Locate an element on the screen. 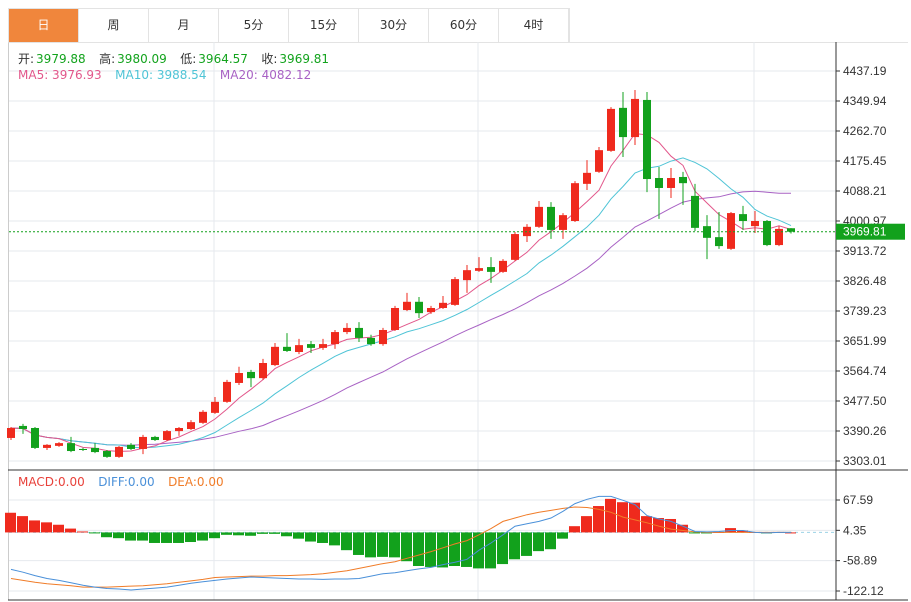 This screenshot has width=911, height=602. open-value: 3979.88 is located at coordinates (61, 59).